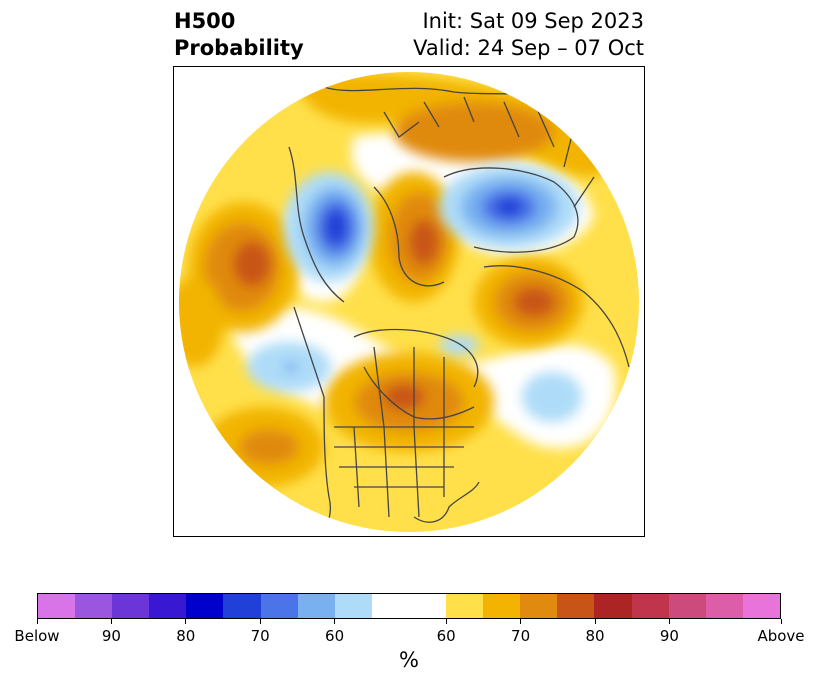 This screenshot has height=686, width=819. What do you see at coordinates (37, 636) in the screenshot?
I see `colorbar-tick-label: Below` at bounding box center [37, 636].